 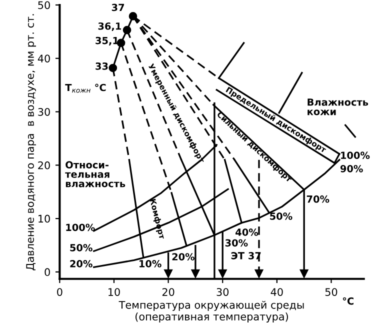 I want to click on annotation: Относи- тельная влажность, so click(x=95, y=174).